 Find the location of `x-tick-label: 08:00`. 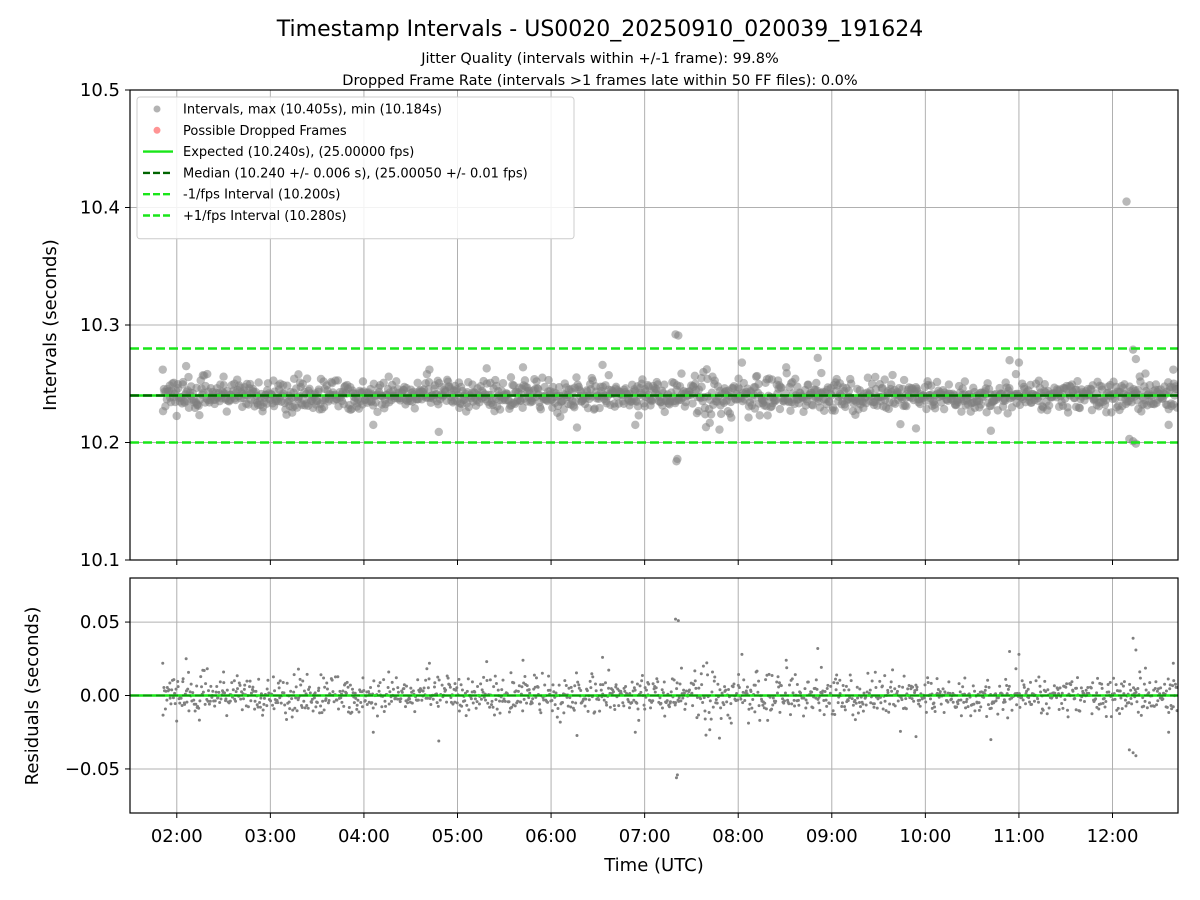

x-tick-label: 08:00 is located at coordinates (738, 836).